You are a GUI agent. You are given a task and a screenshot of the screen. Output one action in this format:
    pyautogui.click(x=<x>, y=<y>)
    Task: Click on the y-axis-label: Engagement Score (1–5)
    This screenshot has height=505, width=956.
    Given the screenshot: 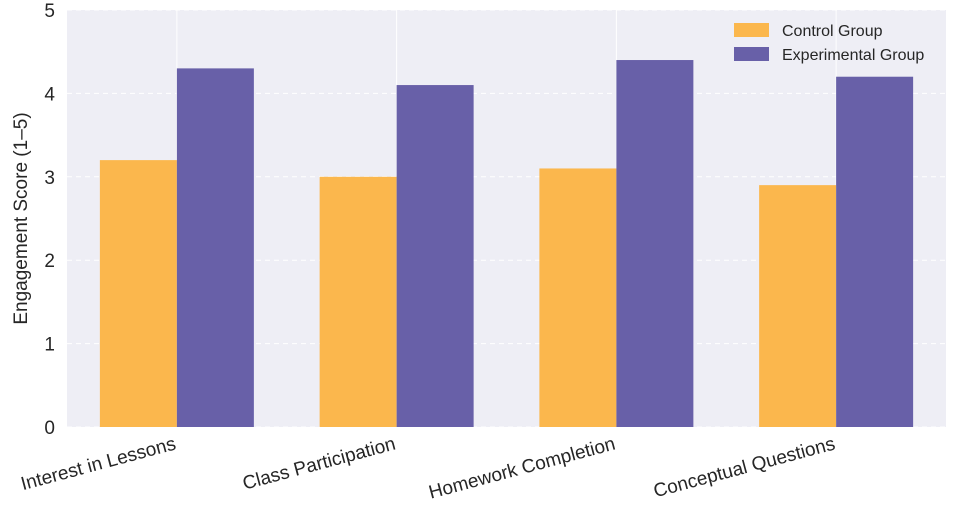 What is the action you would take?
    pyautogui.click(x=21, y=218)
    